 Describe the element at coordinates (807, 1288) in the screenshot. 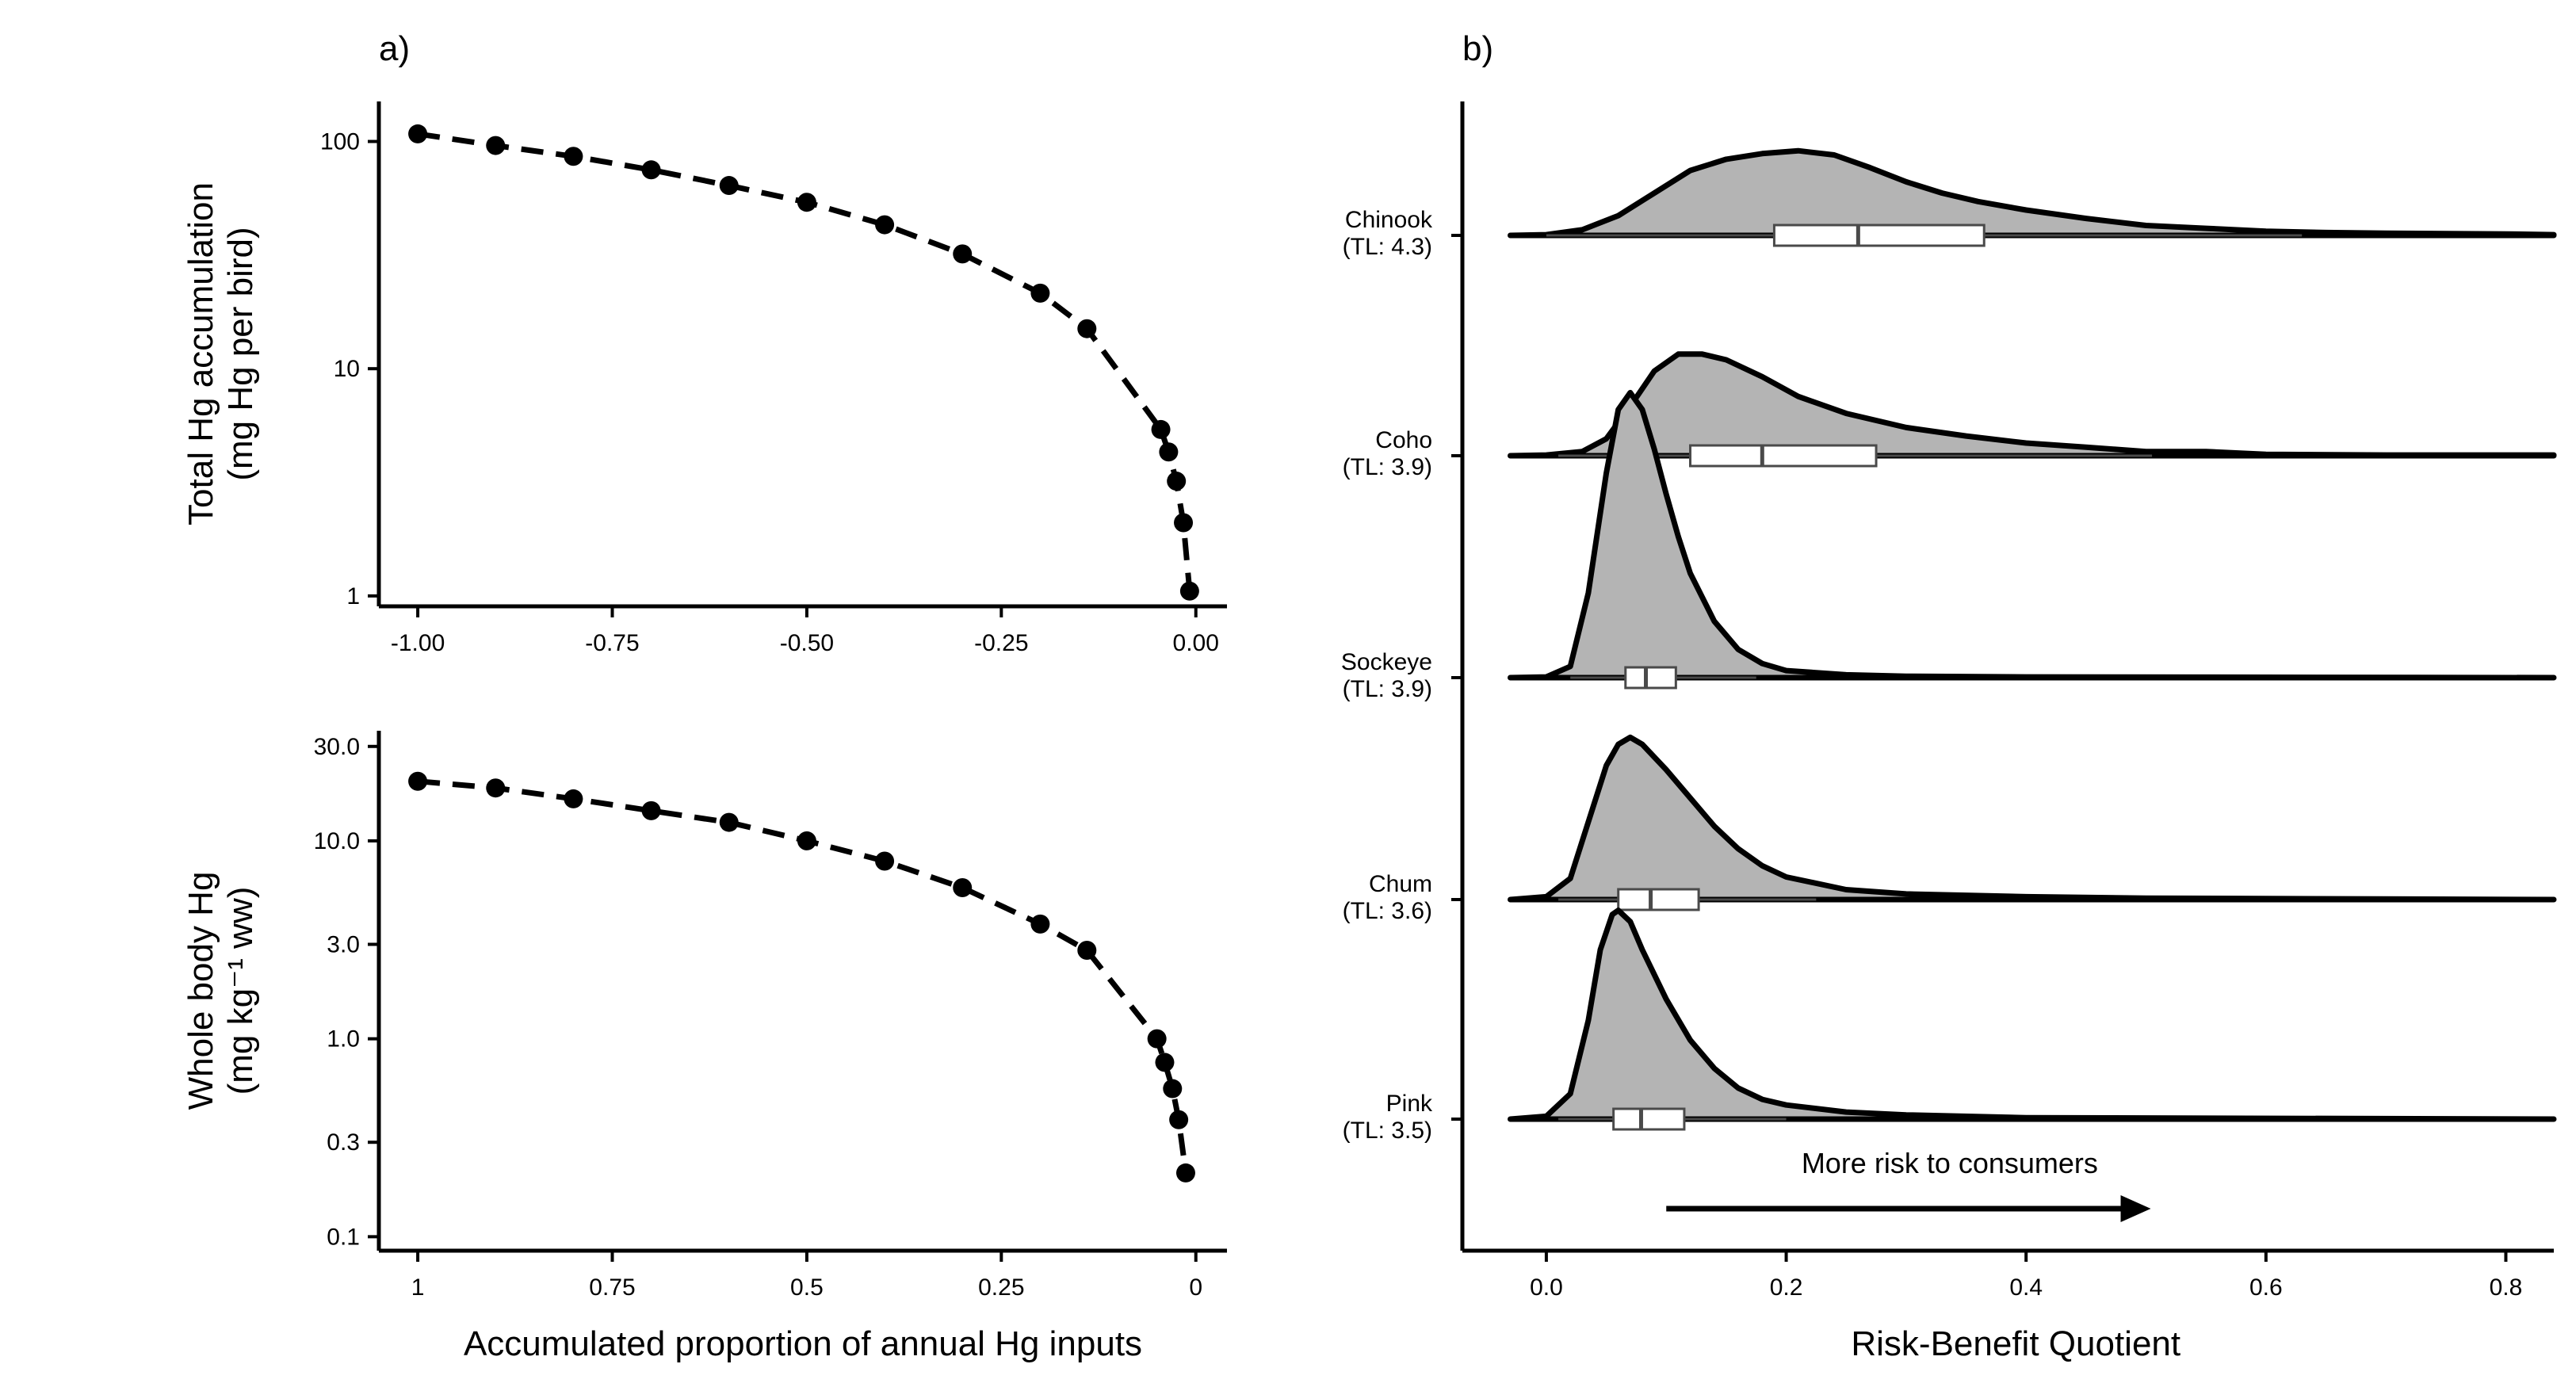

I see `x-tick-label: 0.5` at that location.